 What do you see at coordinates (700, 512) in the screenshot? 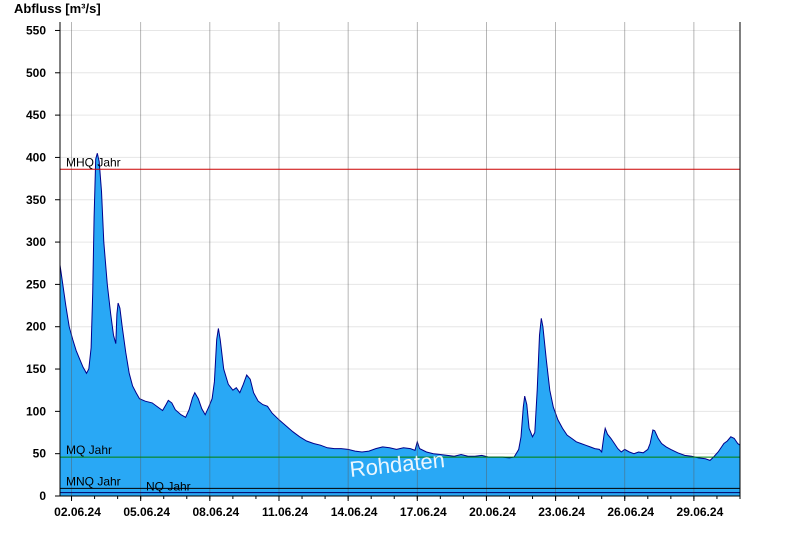
I see `x-tick-label-9: 29.06.24` at bounding box center [700, 512].